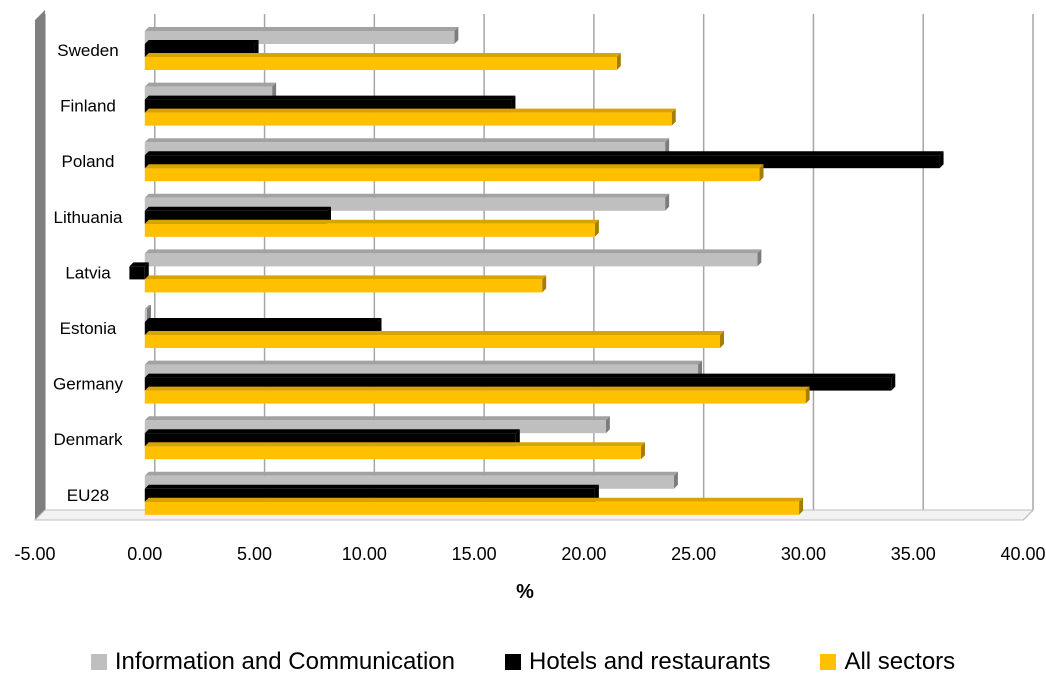 This screenshot has width=1046, height=677. I want to click on x-tick-label: -5.00, so click(34, 554).